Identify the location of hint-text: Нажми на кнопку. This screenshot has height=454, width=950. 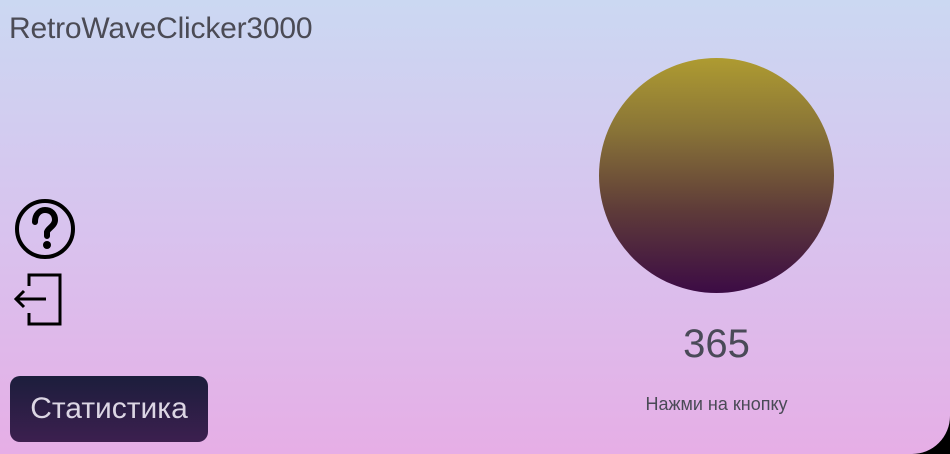
(716, 404).